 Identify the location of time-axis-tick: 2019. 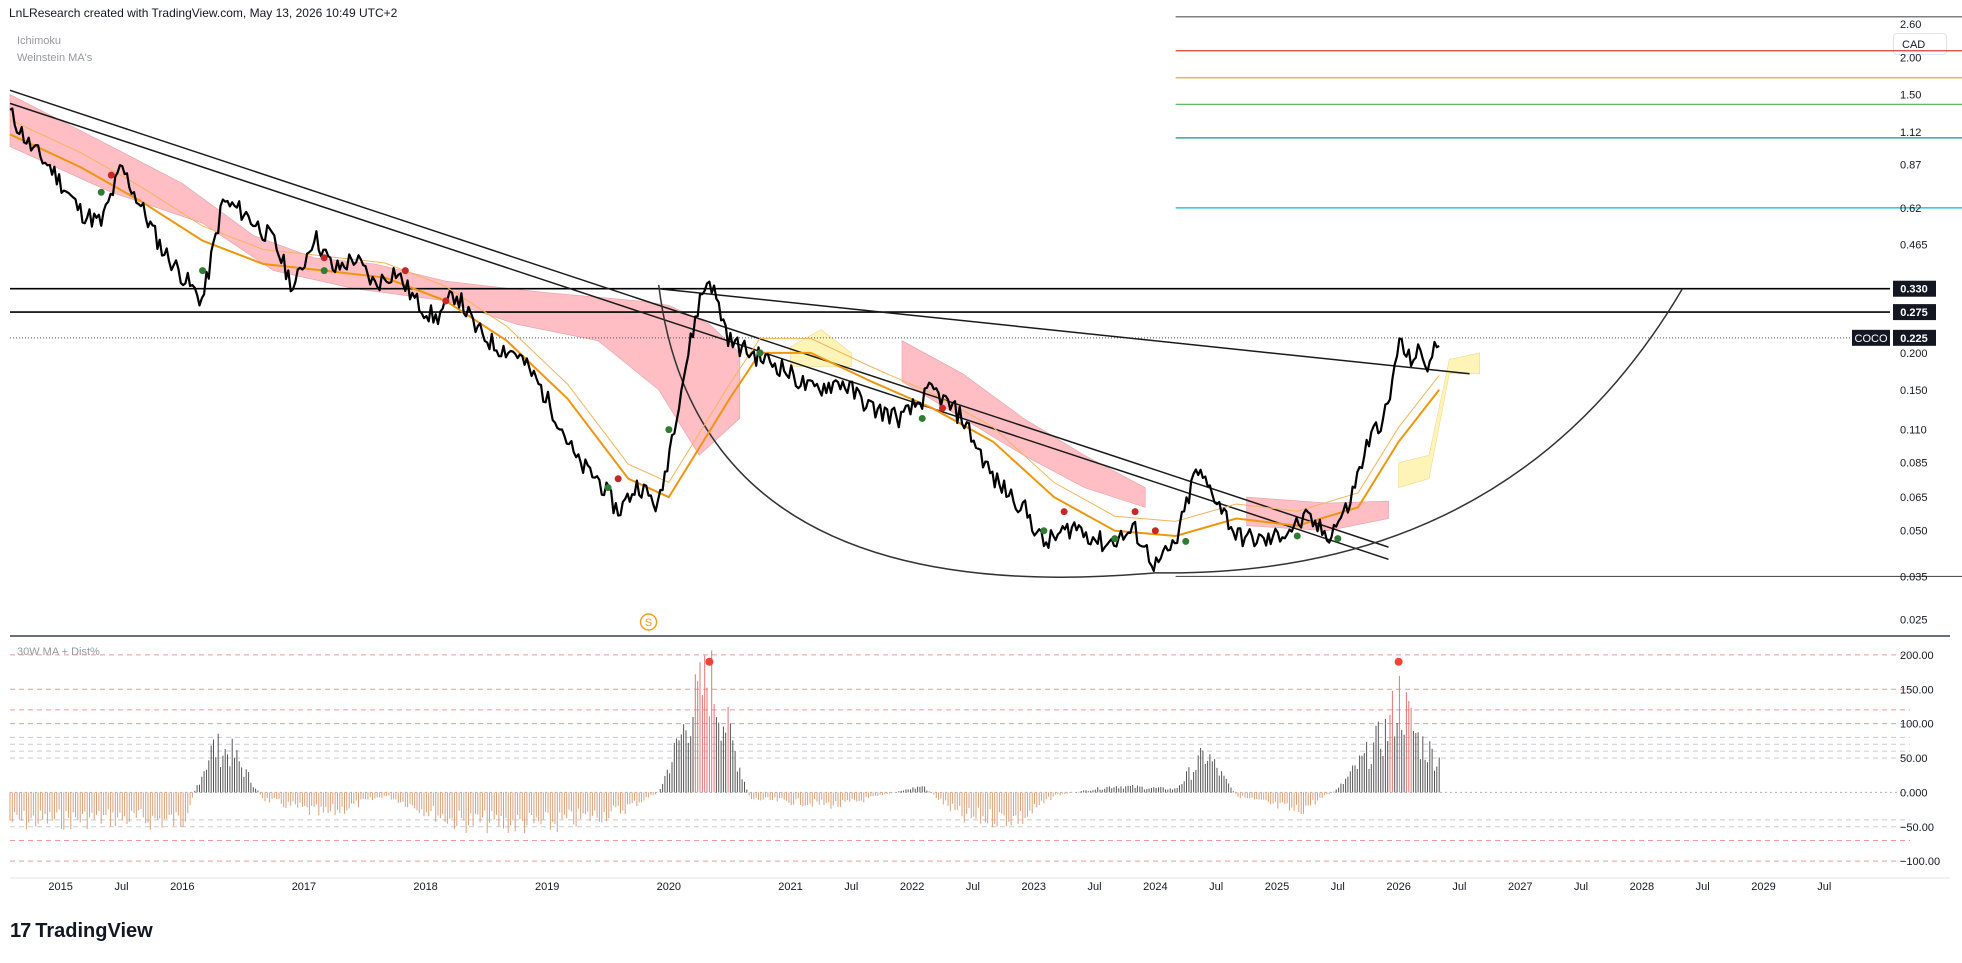
(547, 887).